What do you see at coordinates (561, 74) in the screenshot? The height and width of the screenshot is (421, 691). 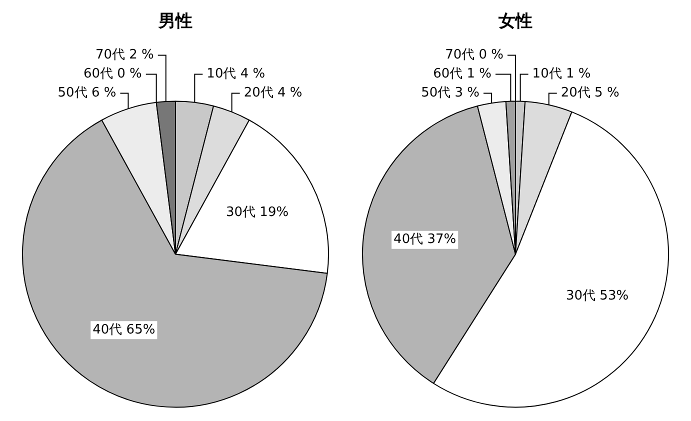 I see `slice-label: 10代 1 %` at bounding box center [561, 74].